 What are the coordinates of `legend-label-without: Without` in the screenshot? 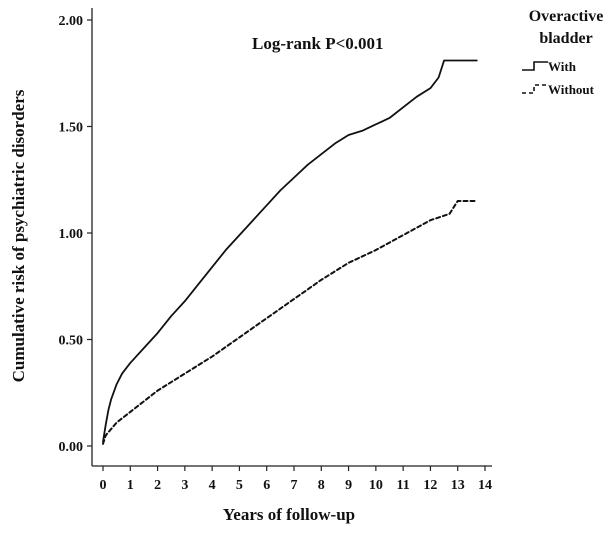 It's located at (571, 89).